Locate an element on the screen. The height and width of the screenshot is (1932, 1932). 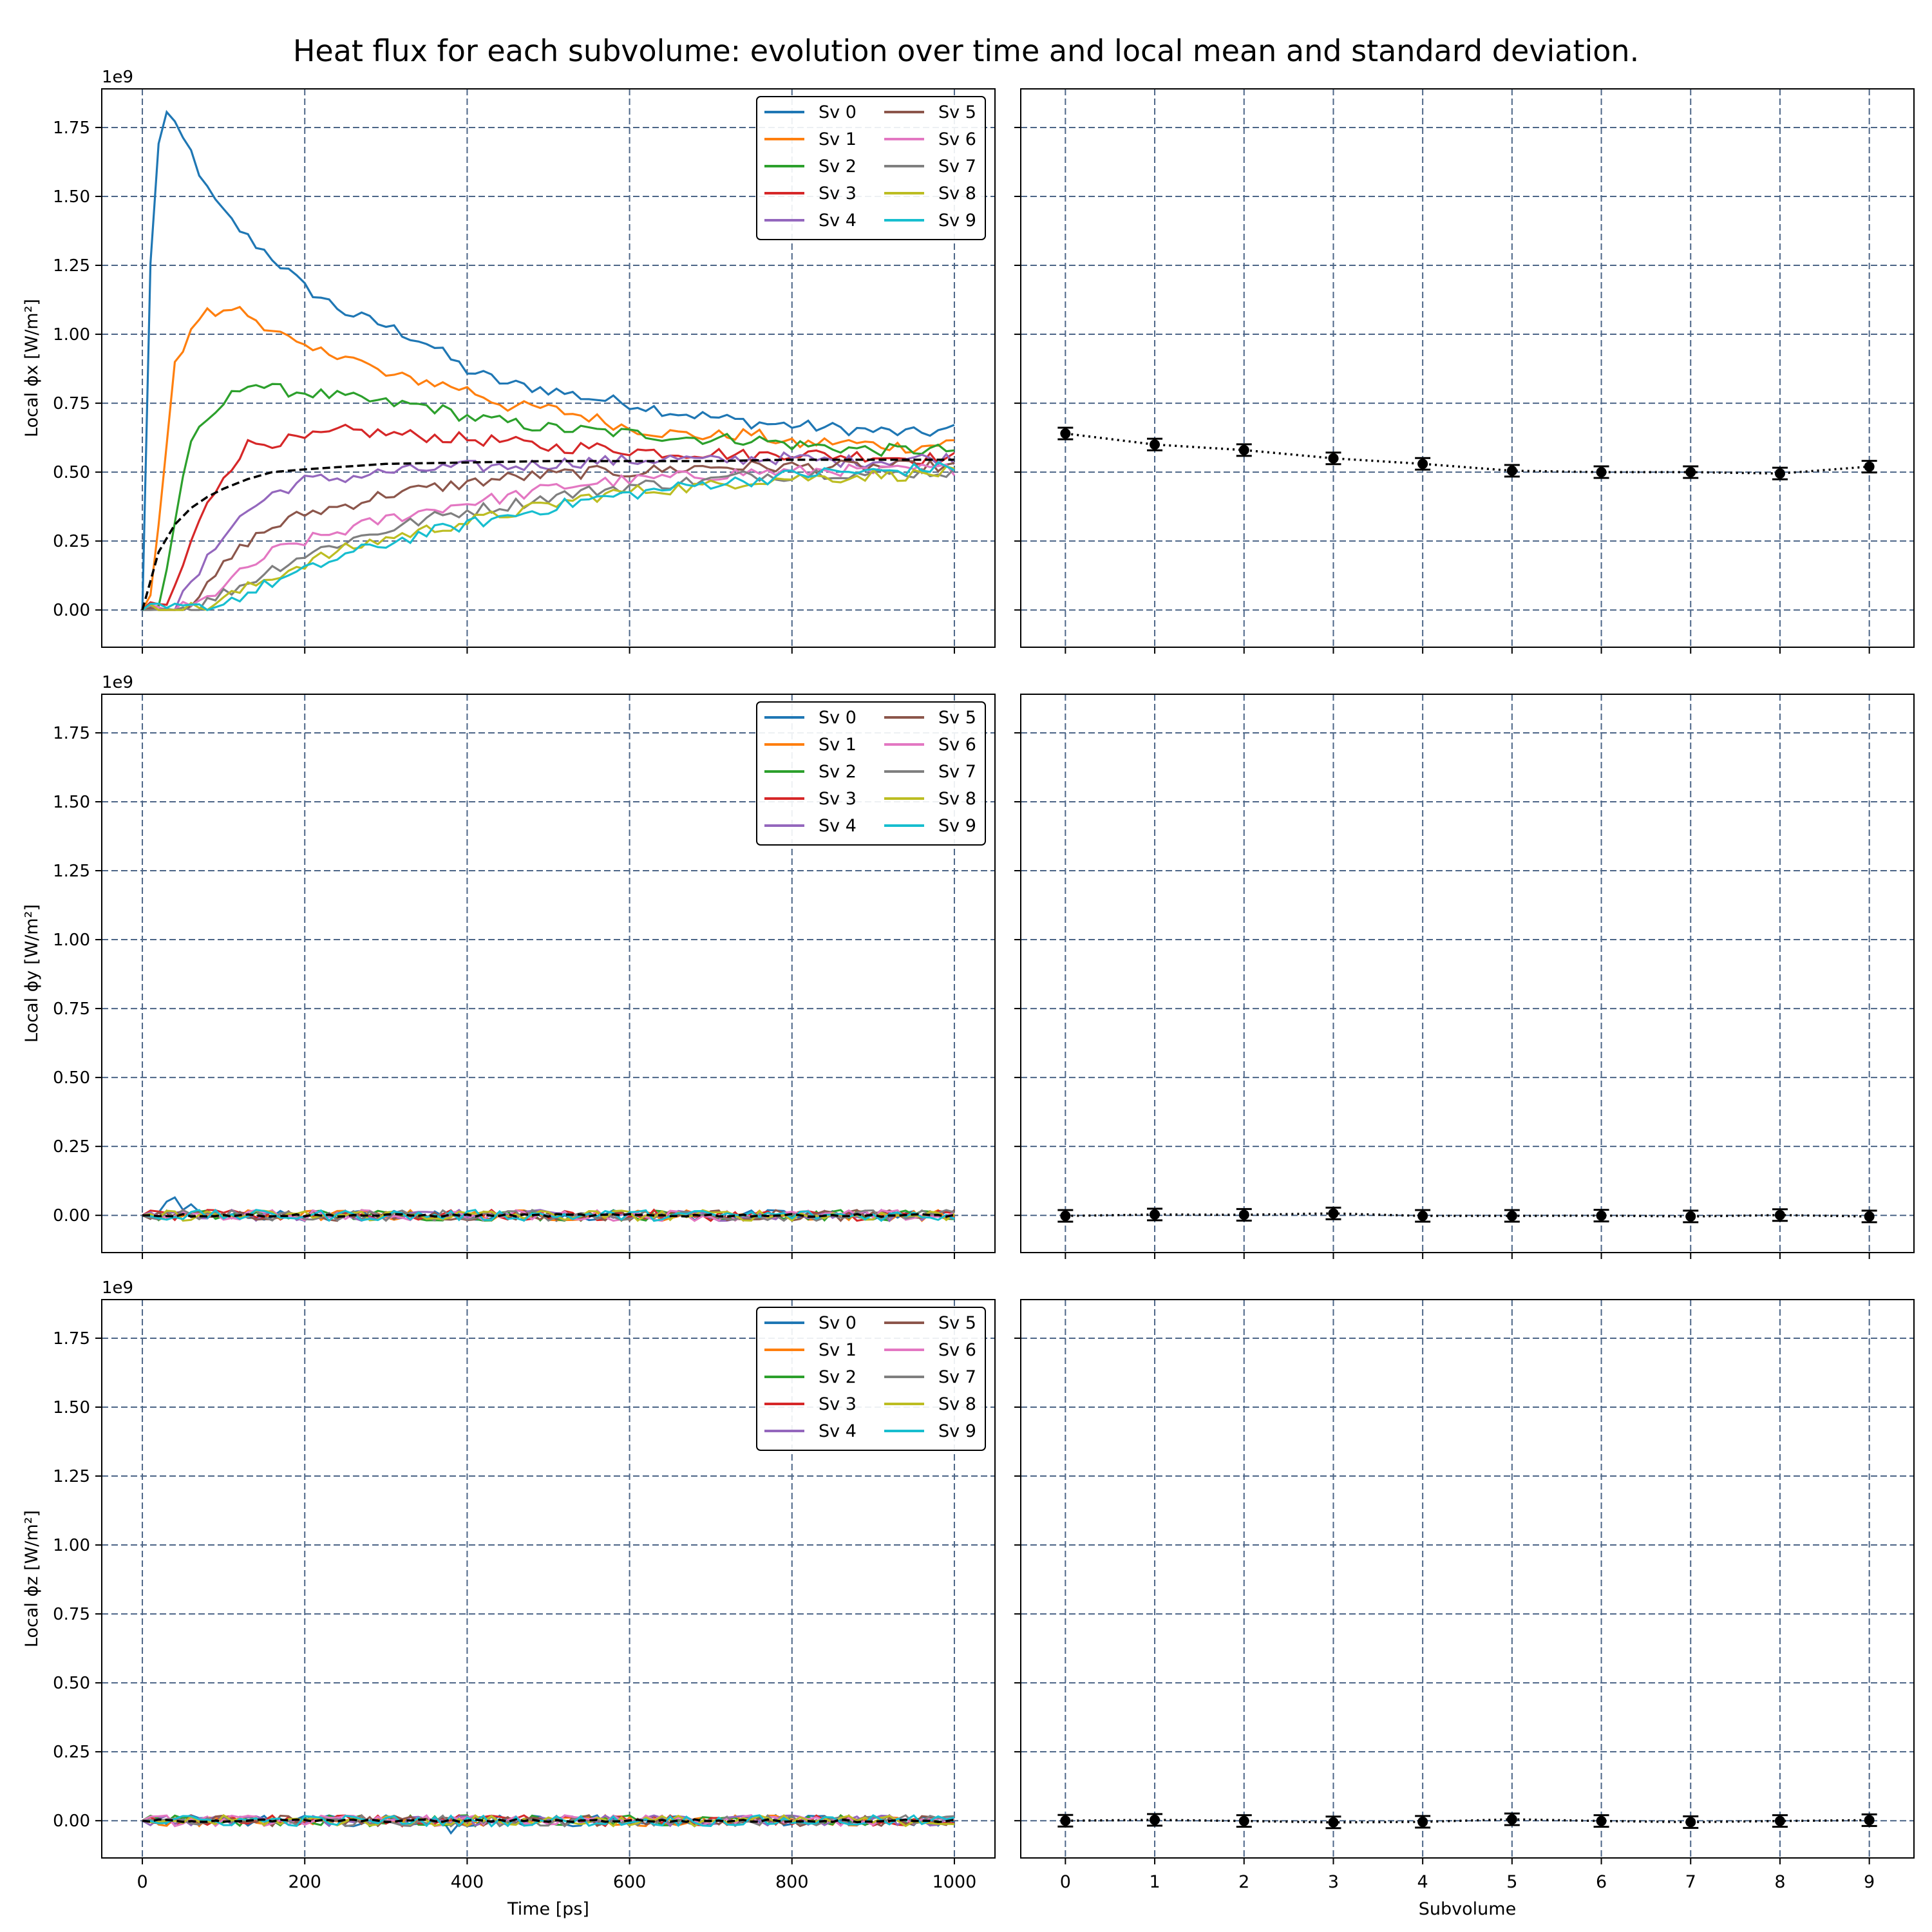
xtick-label: 0 is located at coordinates (1065, 1882).